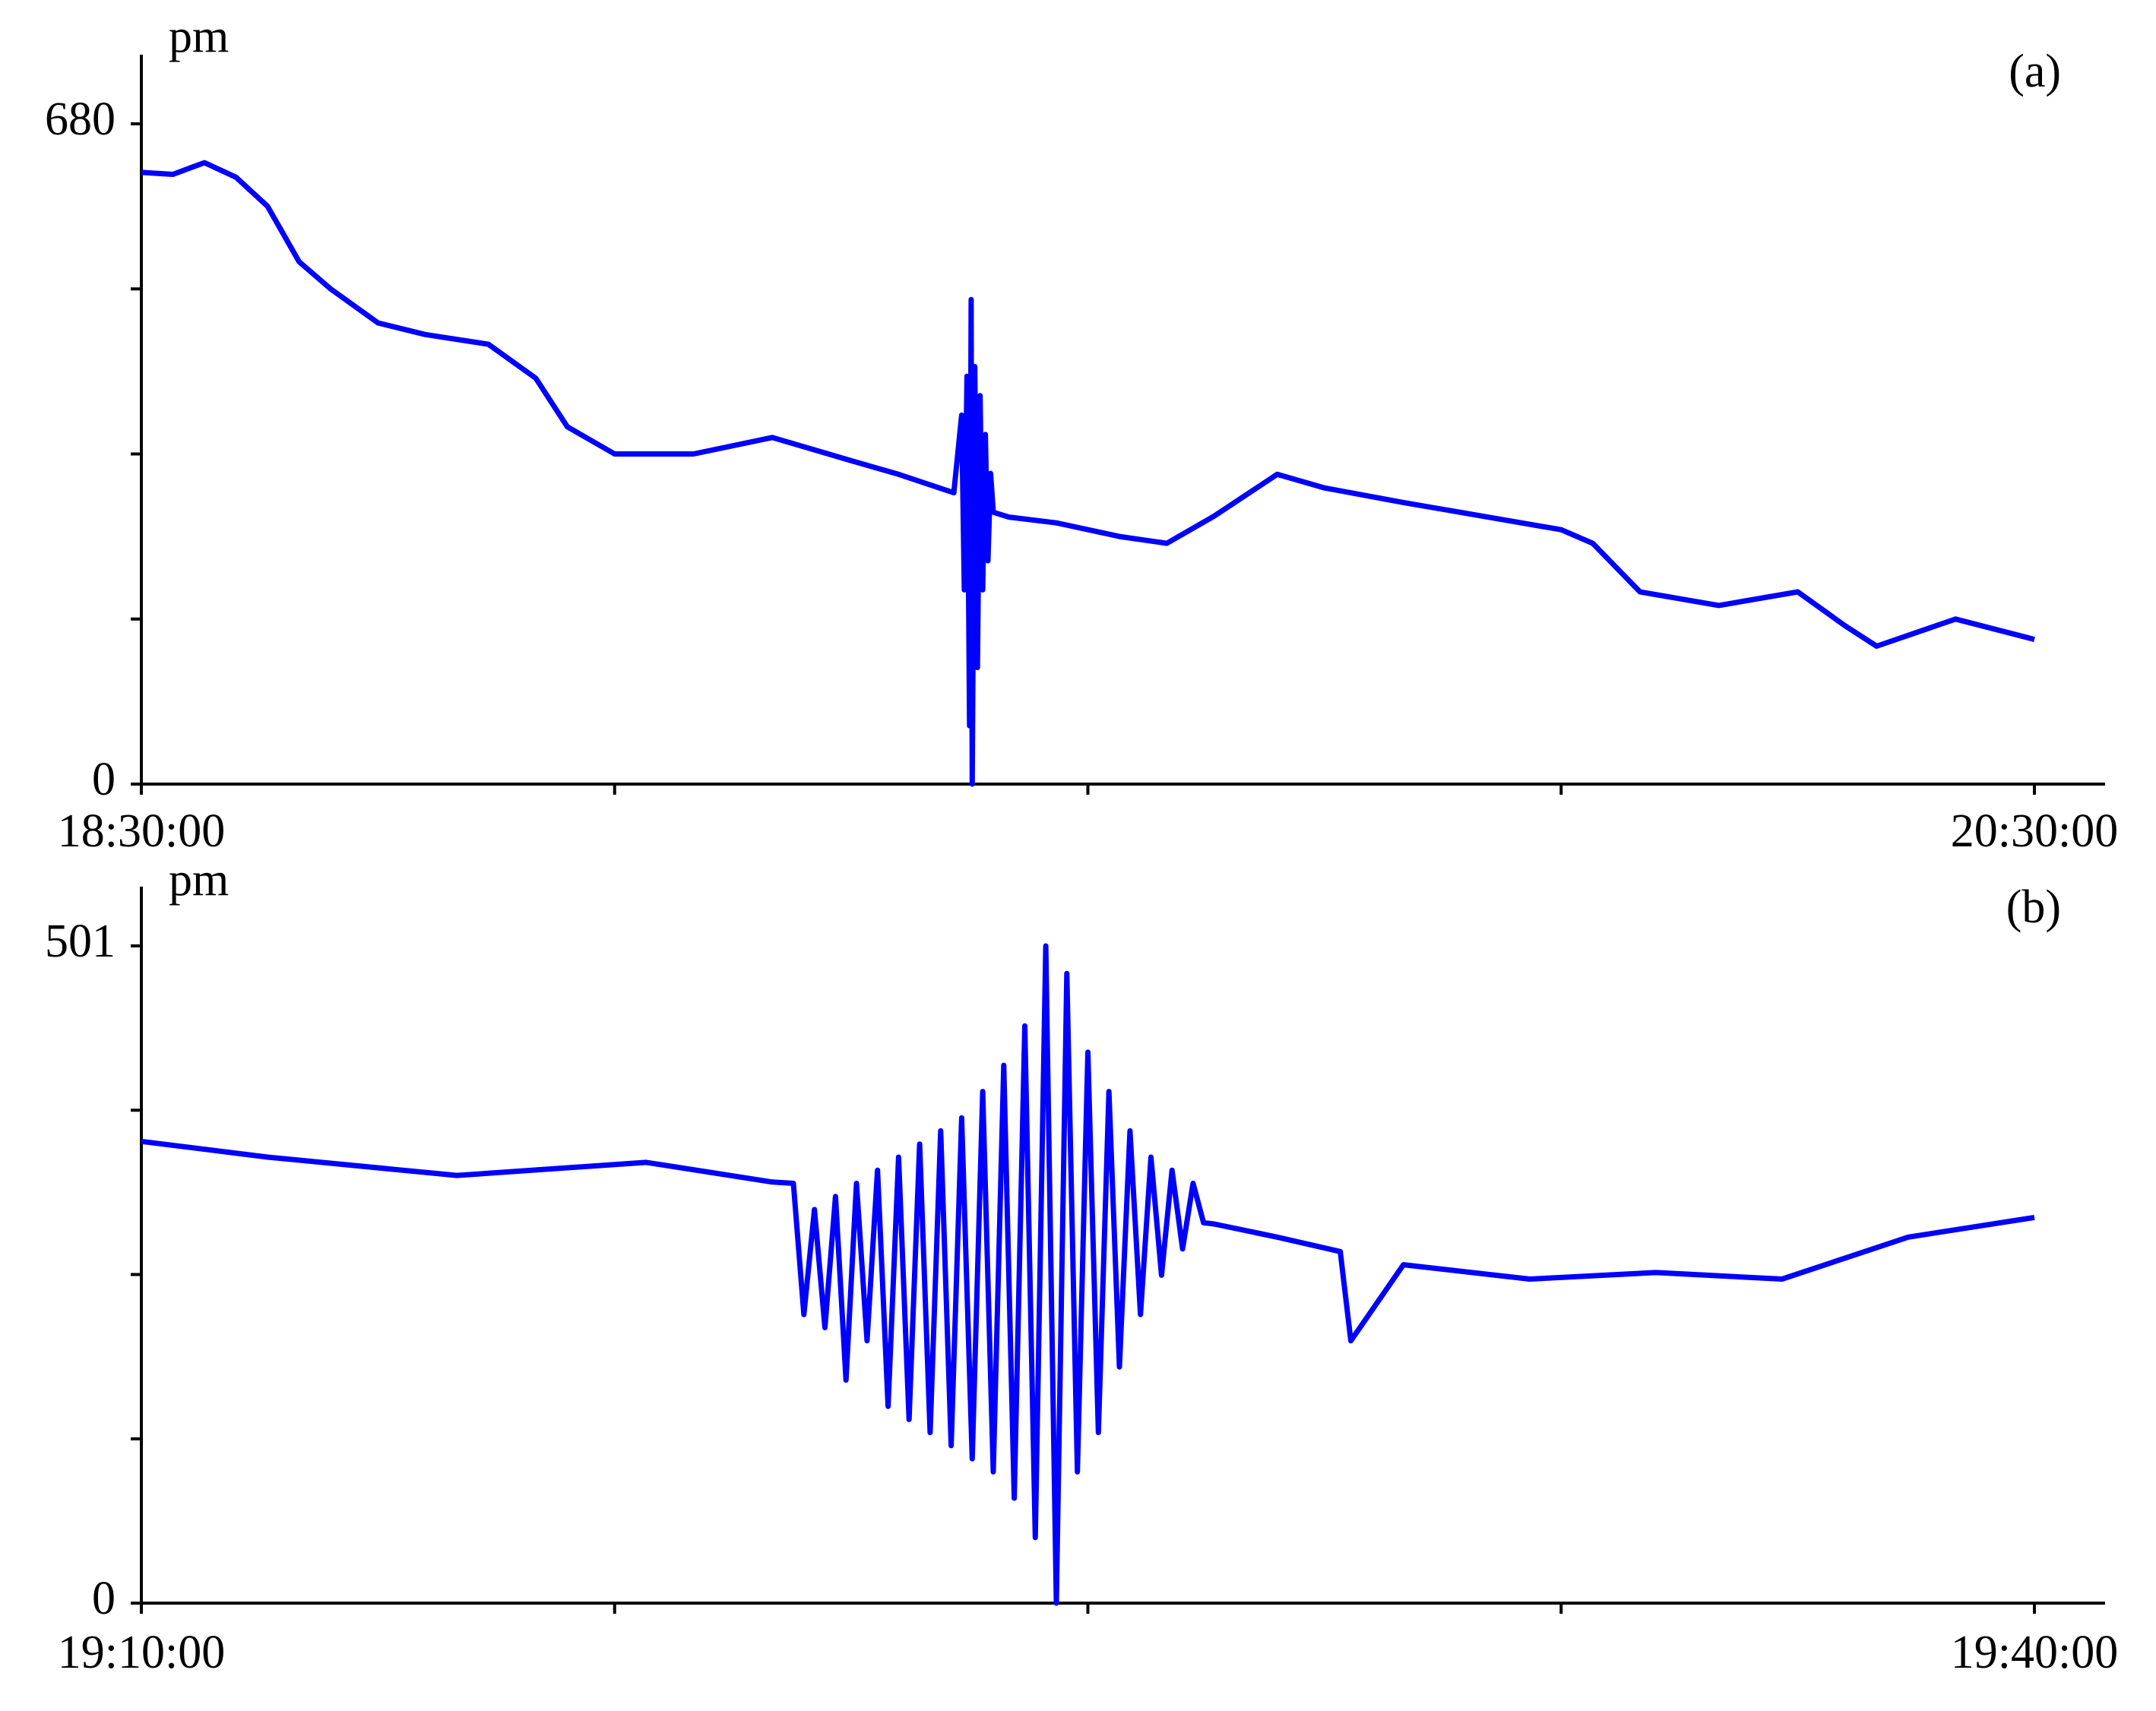 The width and height of the screenshot is (2156, 1711). What do you see at coordinates (141, 1653) in the screenshot?
I see `x-tick-label: 19:10:00` at bounding box center [141, 1653].